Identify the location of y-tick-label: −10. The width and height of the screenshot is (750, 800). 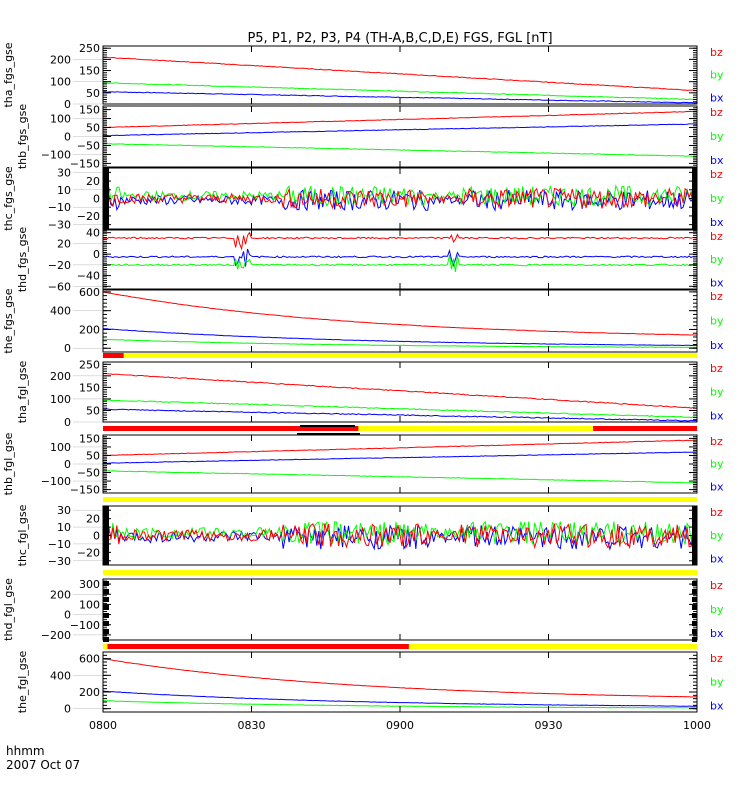
(59, 207).